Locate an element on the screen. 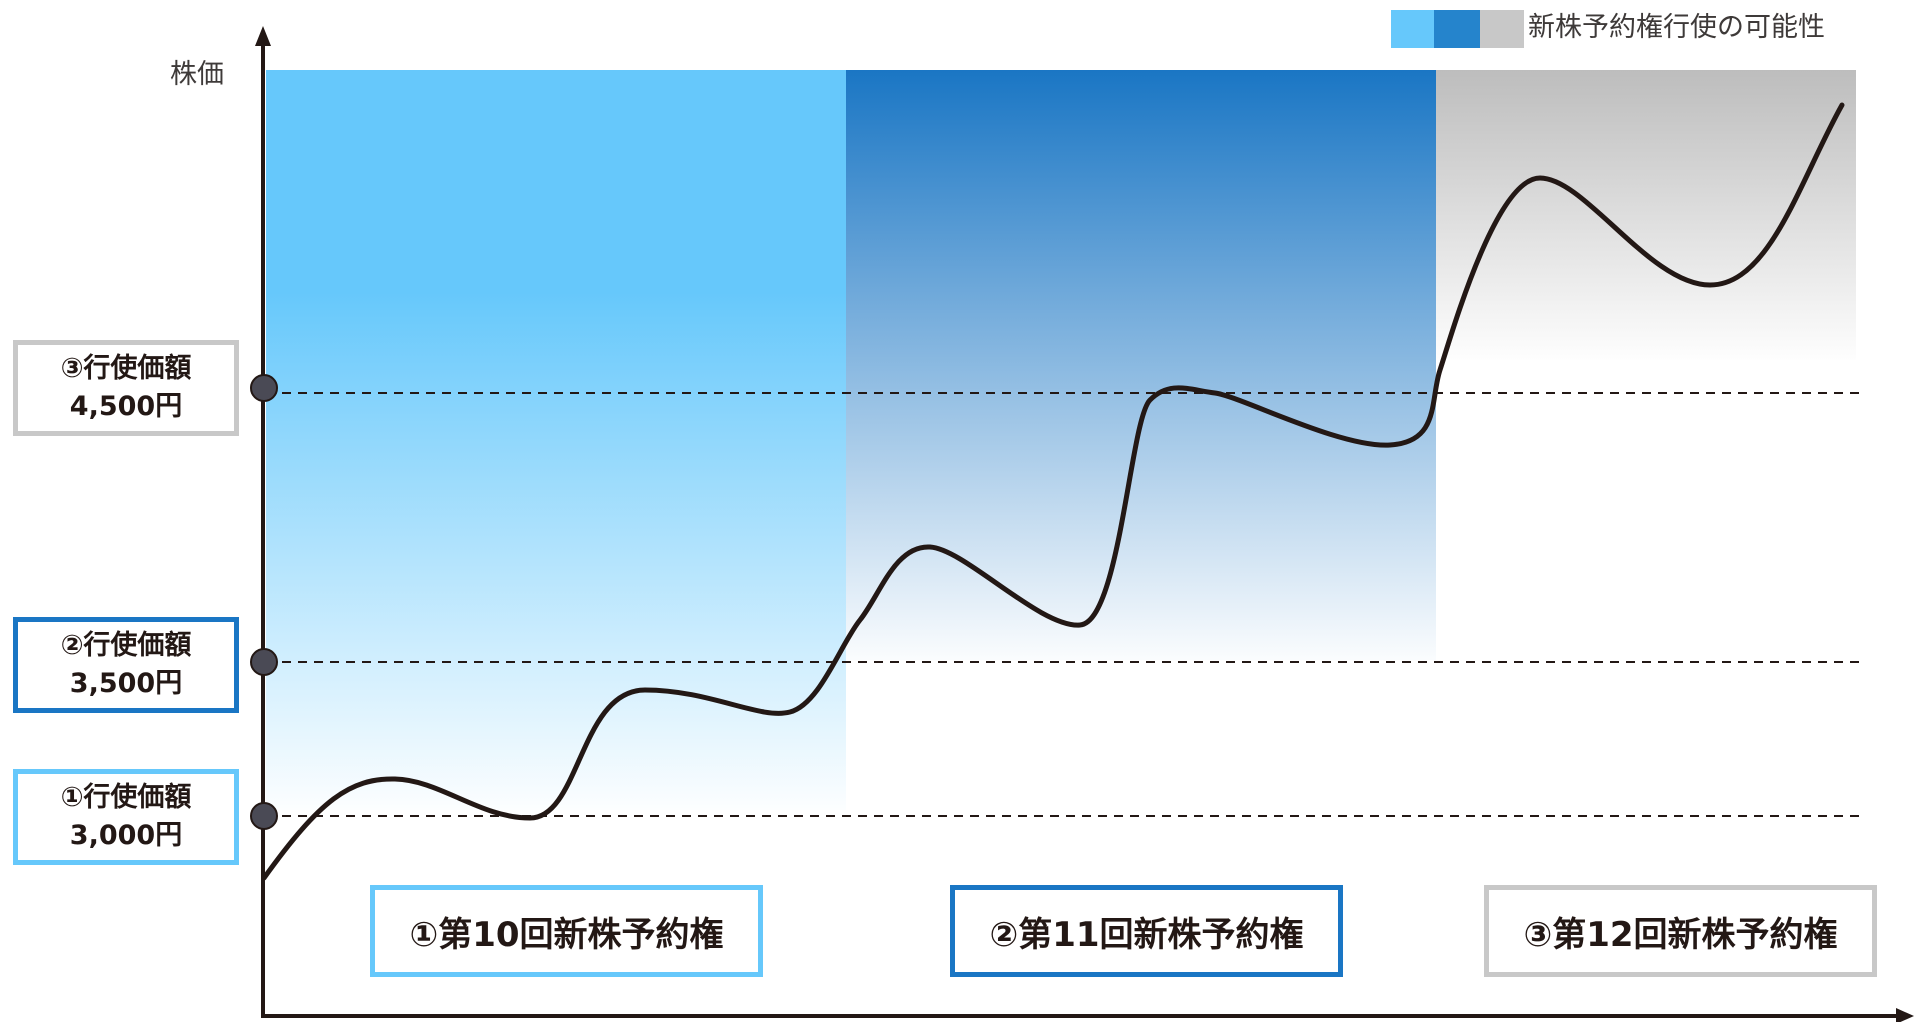  legend-swatch-mid-blue is located at coordinates (1457, 29).